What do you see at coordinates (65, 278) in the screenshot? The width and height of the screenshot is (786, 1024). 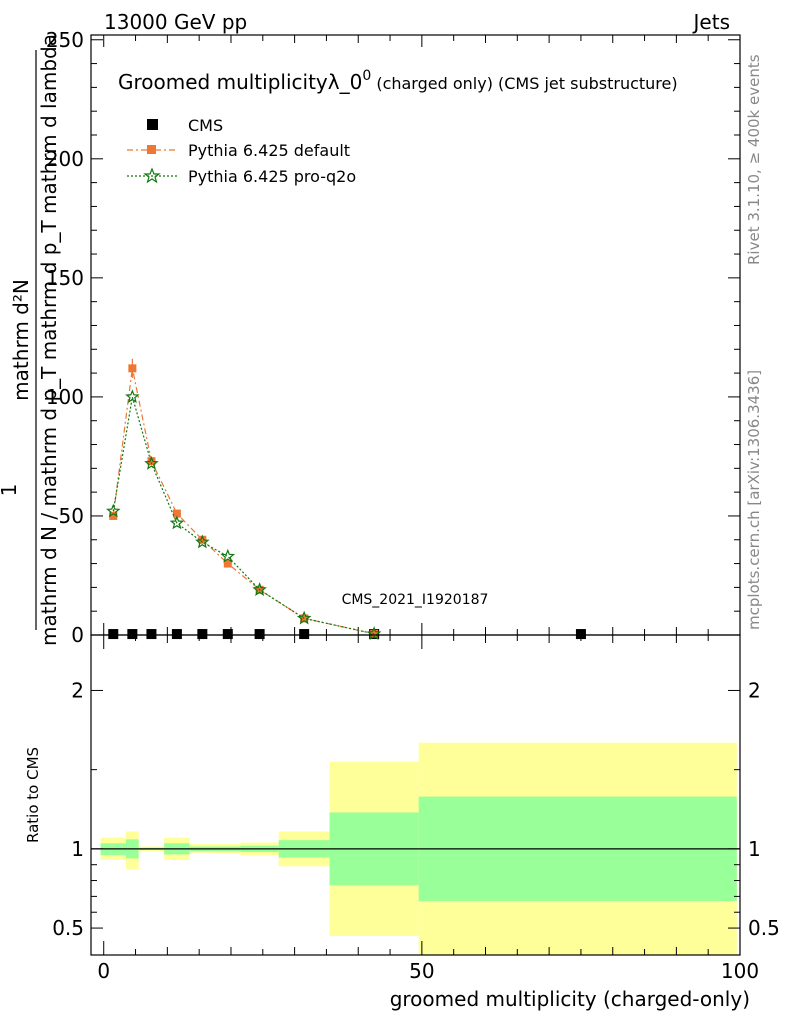 I see `main-y-tick-label: 150` at bounding box center [65, 278].